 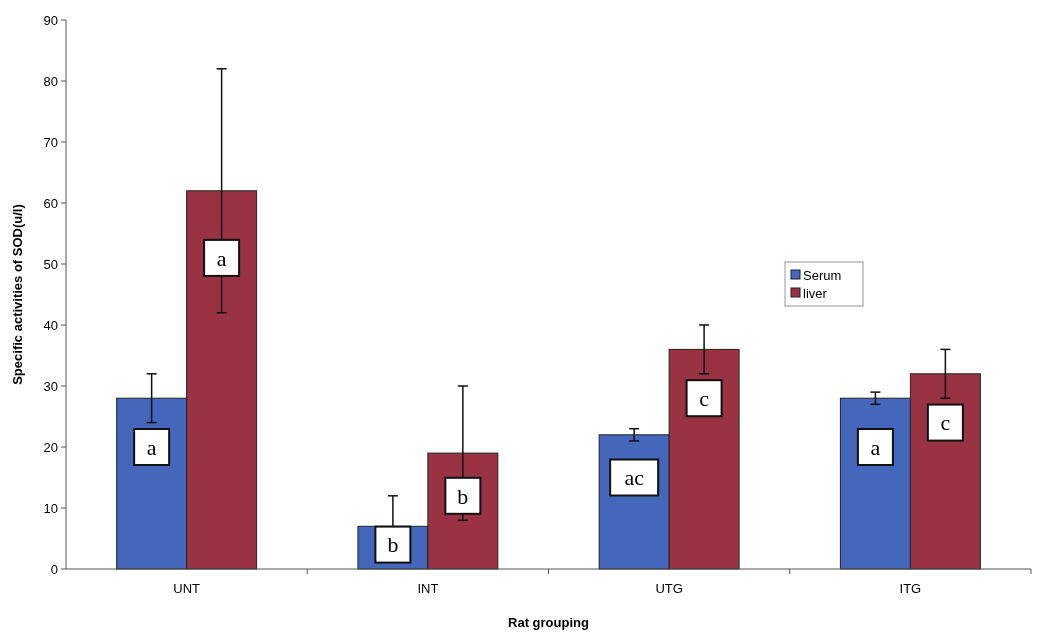 I want to click on y-tick-label: 10, so click(x=50, y=508).